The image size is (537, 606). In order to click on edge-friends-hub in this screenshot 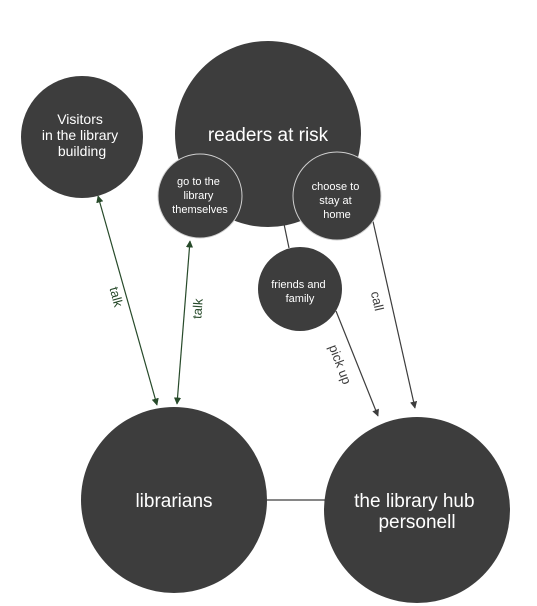, I will do `click(357, 363)`.